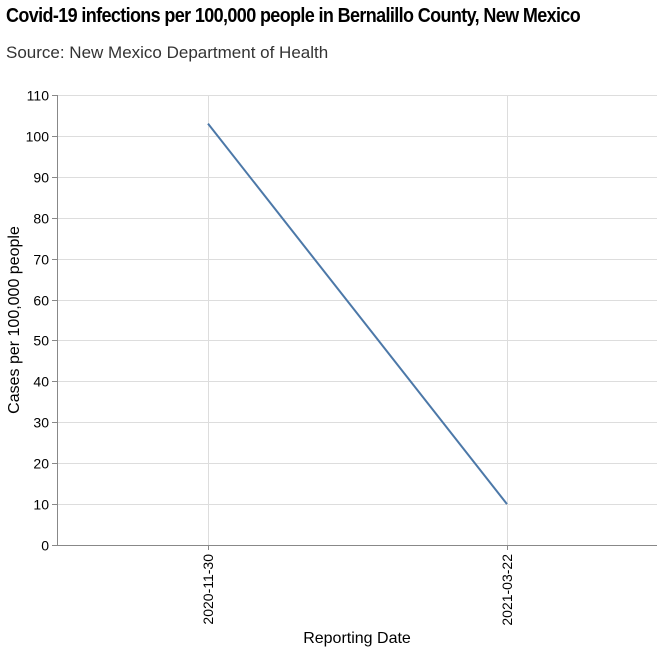 Image resolution: width=662 pixels, height=652 pixels. I want to click on y-tick-label: 50, so click(41, 341).